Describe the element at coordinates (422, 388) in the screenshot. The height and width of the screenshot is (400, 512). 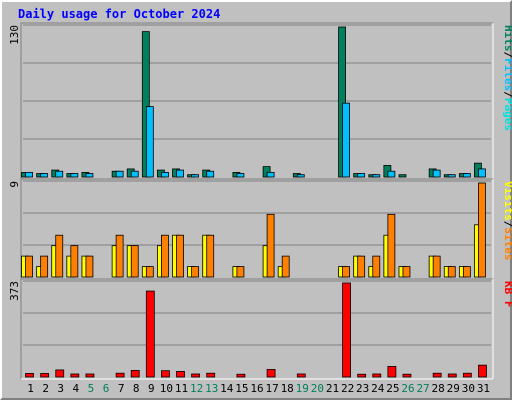
I see `x-axis-day-label: 27` at that location.